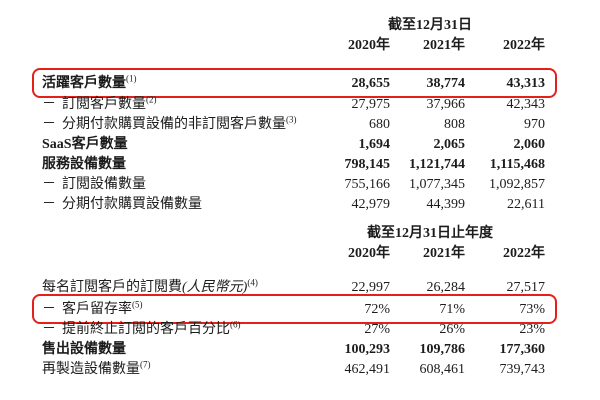  I want to click on metric-value-2021: 109,786, so click(442, 349).